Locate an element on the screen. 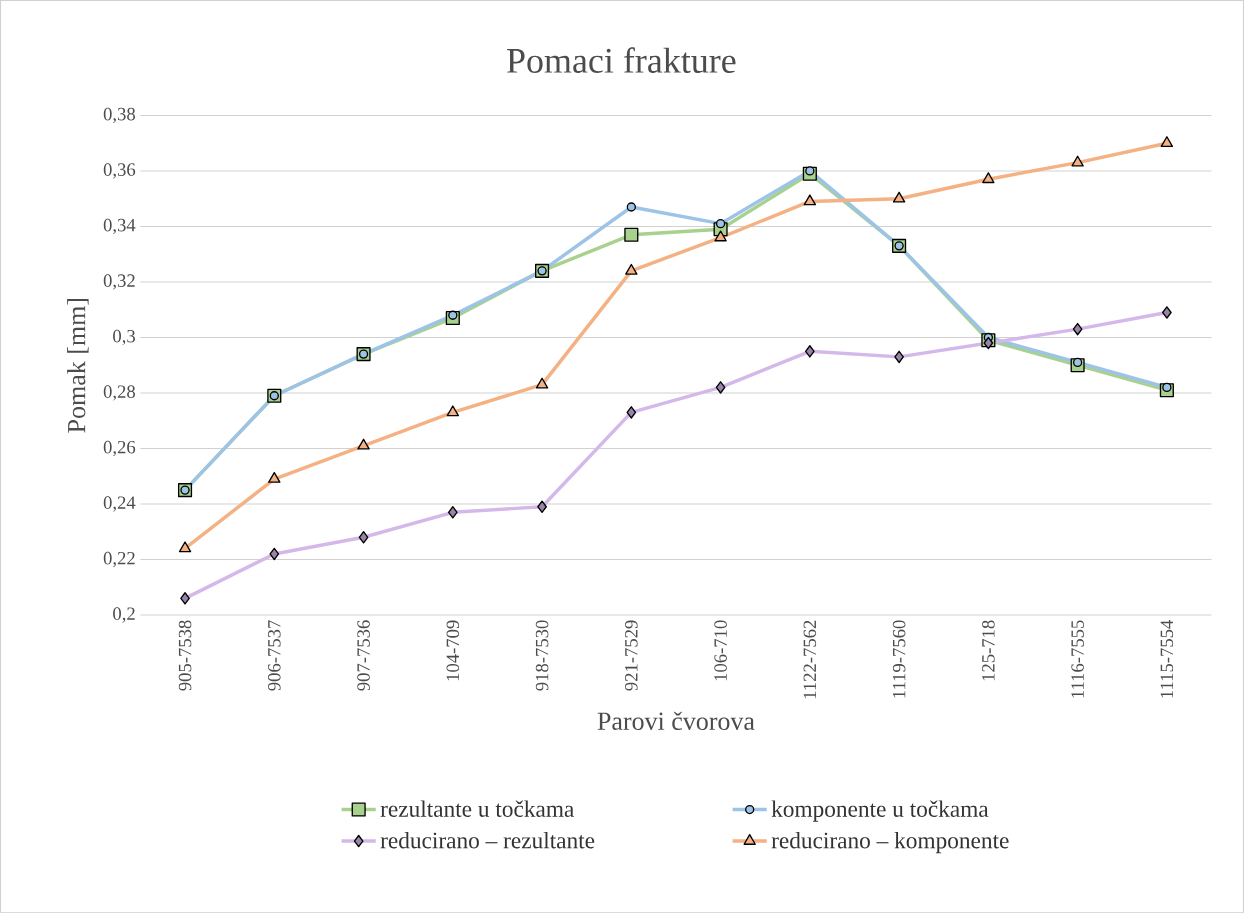 The image size is (1244, 913). y-tick-label: 0,22 is located at coordinates (119, 559).